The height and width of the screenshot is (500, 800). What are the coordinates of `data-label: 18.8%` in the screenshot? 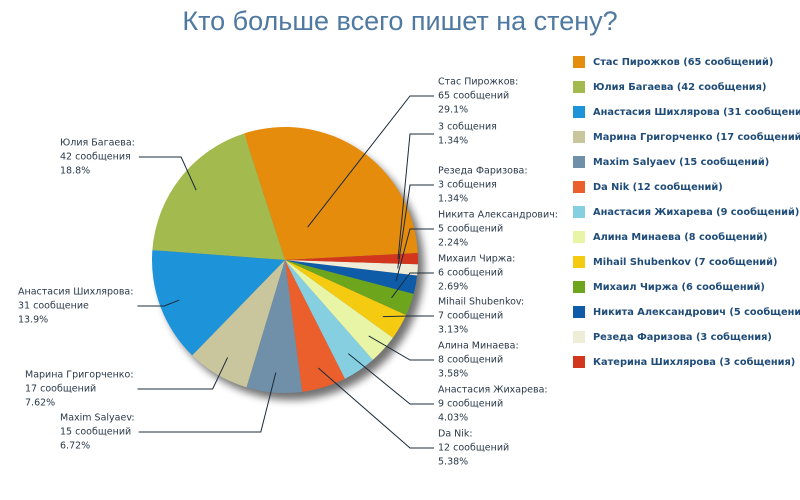 It's located at (75, 171).